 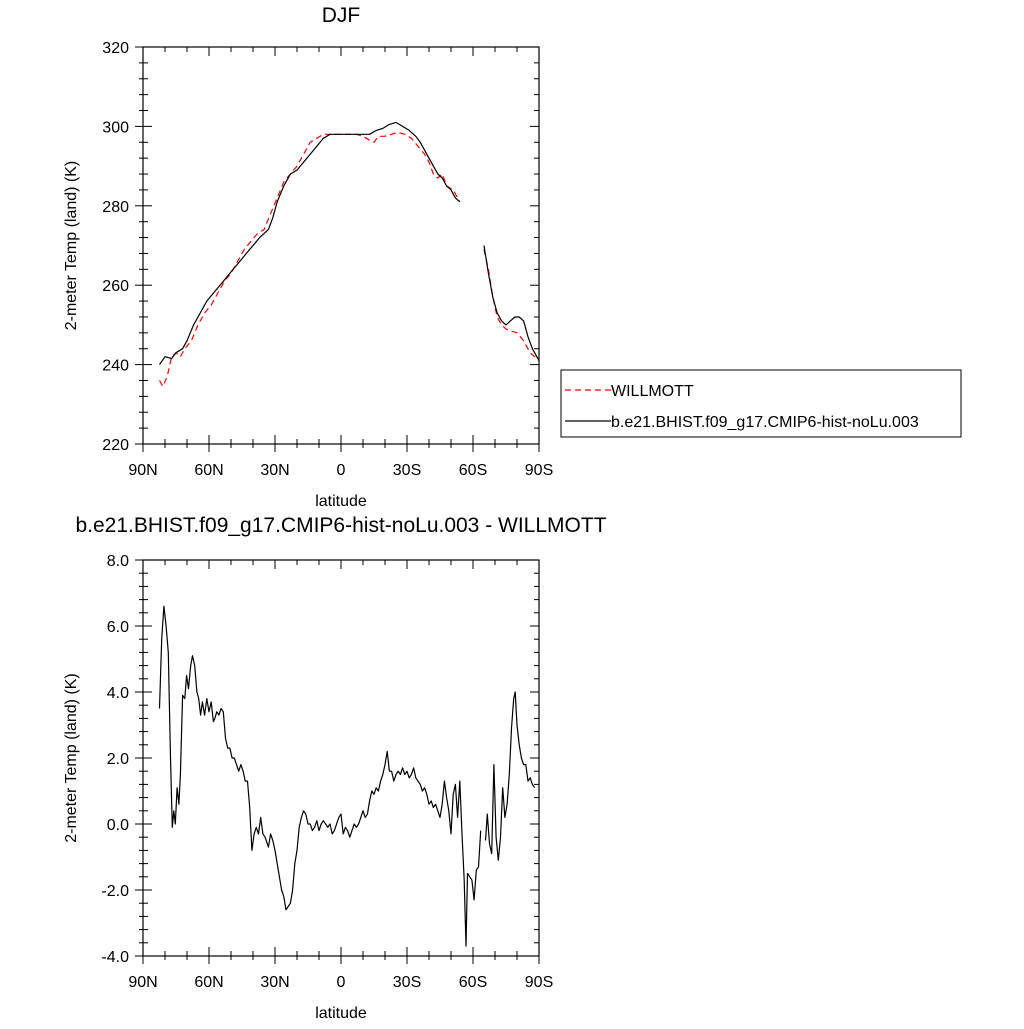 What do you see at coordinates (118, 825) in the screenshot?
I see `y-tick-label: 0.0` at bounding box center [118, 825].